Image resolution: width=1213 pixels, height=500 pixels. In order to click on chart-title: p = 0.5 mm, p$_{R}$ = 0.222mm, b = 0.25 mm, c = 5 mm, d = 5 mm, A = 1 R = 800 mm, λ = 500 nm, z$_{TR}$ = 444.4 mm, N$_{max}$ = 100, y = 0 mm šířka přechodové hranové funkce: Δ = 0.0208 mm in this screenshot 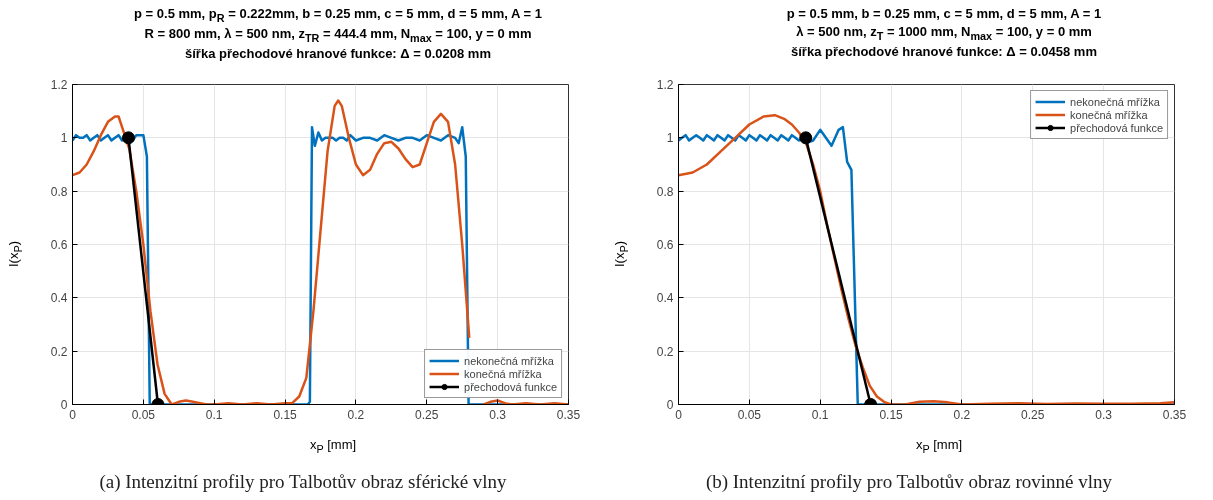, I will do `click(338, 34)`.